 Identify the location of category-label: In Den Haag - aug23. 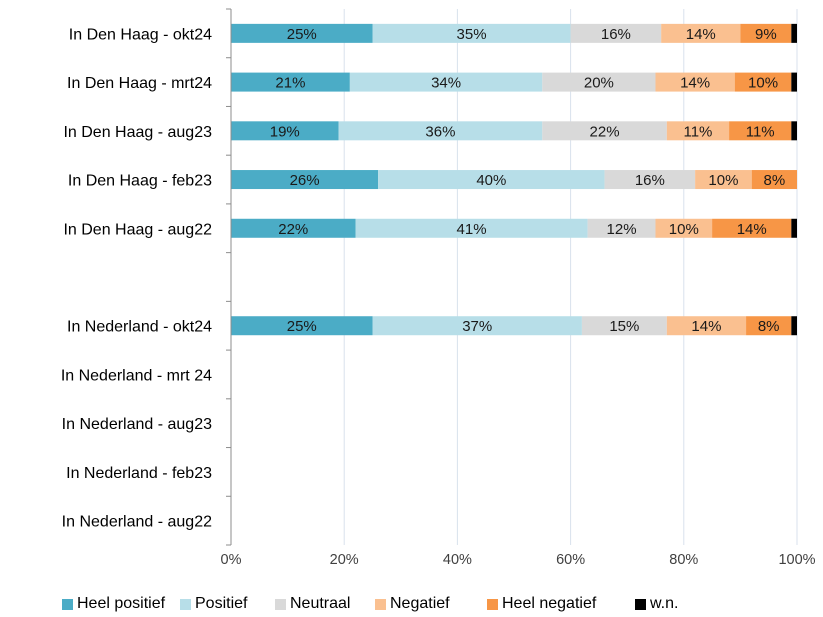
(137, 132).